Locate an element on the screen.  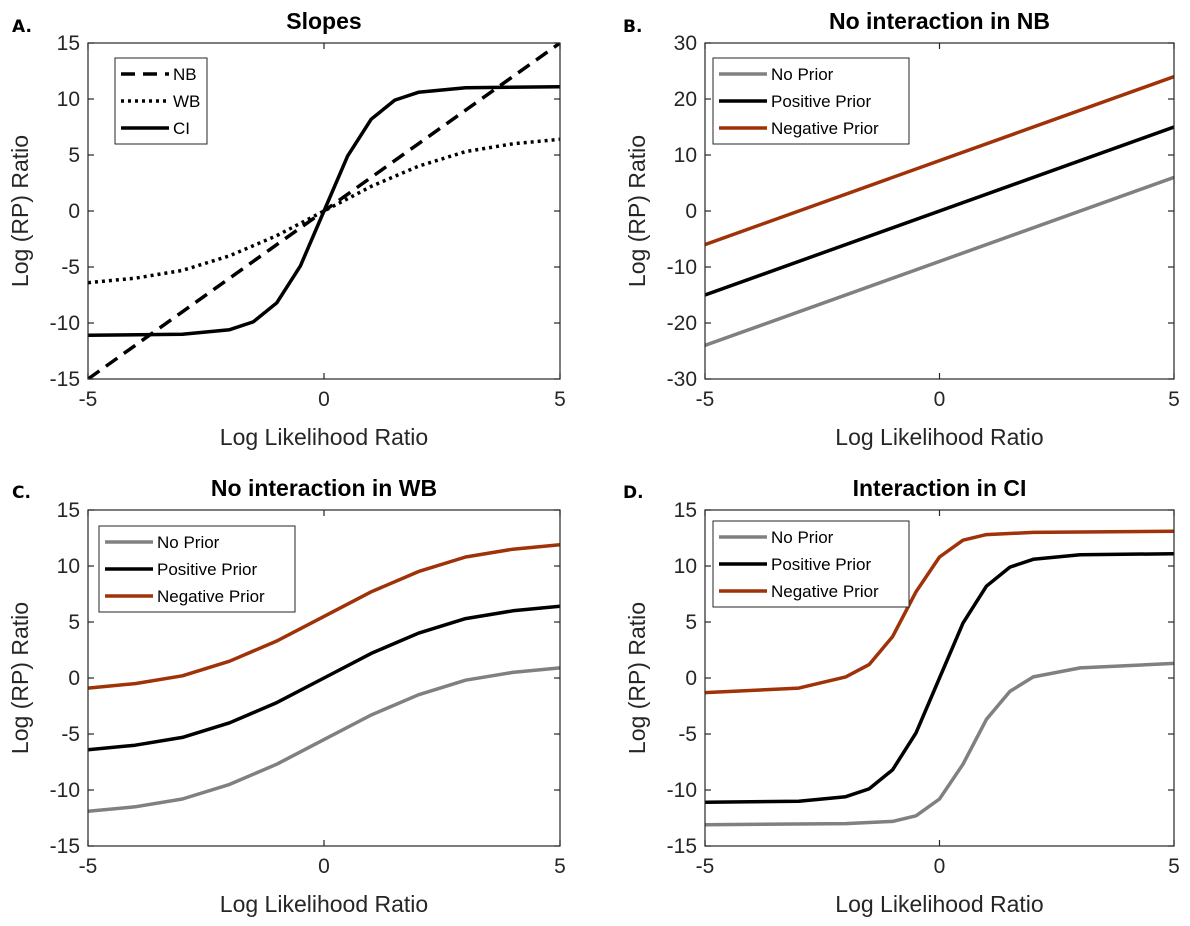
y-tick-label: -30 is located at coordinates (682, 379).